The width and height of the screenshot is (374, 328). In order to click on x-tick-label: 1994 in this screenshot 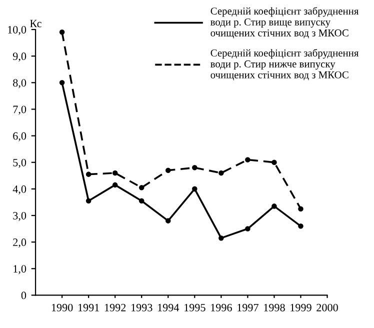, I will do `click(169, 308)`.